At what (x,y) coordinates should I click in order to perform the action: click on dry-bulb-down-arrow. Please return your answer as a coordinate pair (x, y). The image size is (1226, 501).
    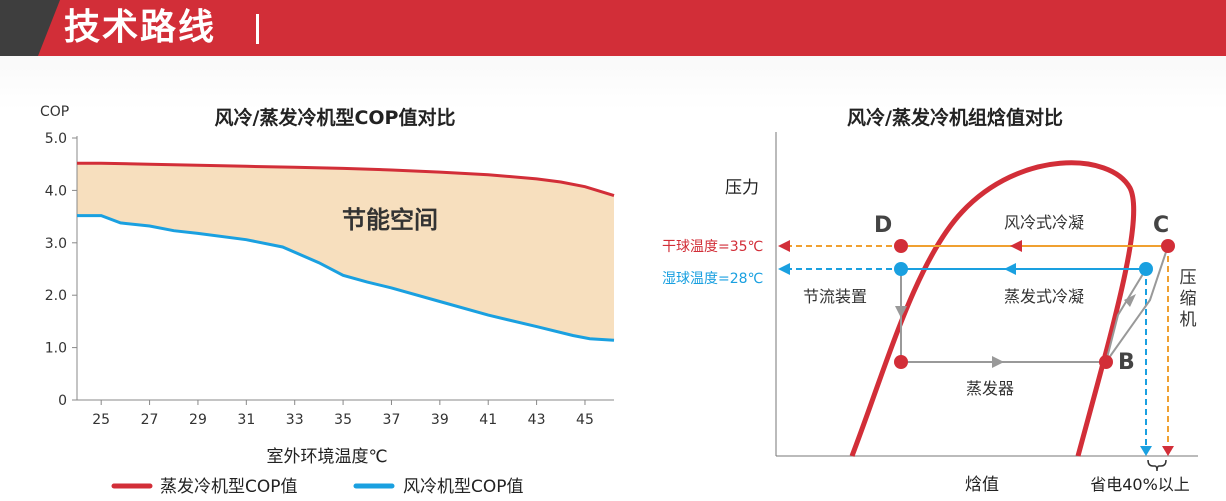
    Looking at the image, I should click on (1168, 451).